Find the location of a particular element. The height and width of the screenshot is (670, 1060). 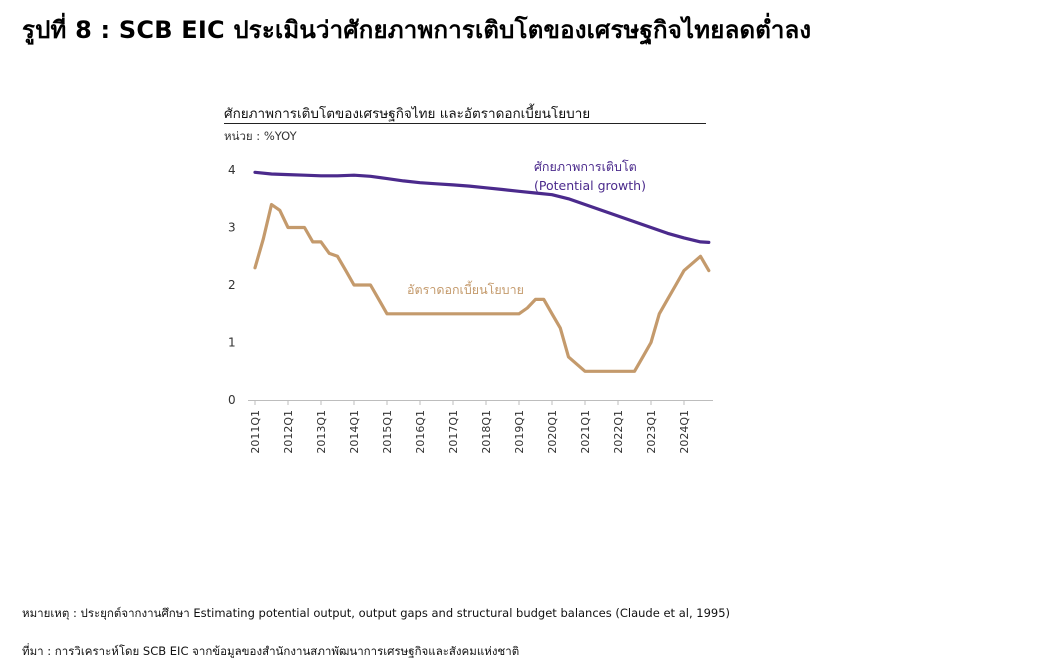

x-tick-label: 2013Q1 is located at coordinates (321, 432).